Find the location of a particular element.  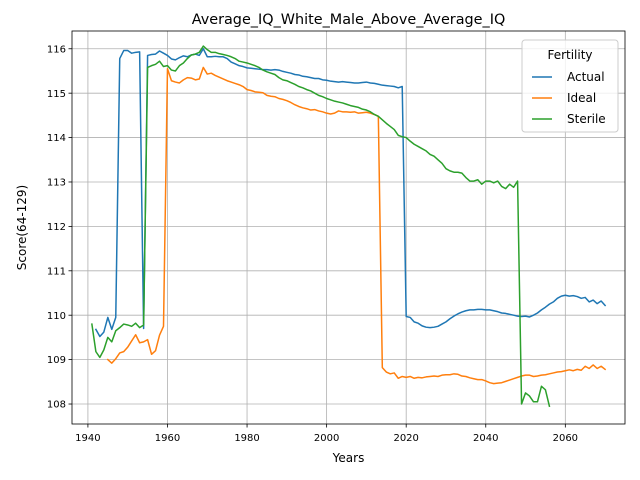

y-tick-label: 113 is located at coordinates (56, 183).